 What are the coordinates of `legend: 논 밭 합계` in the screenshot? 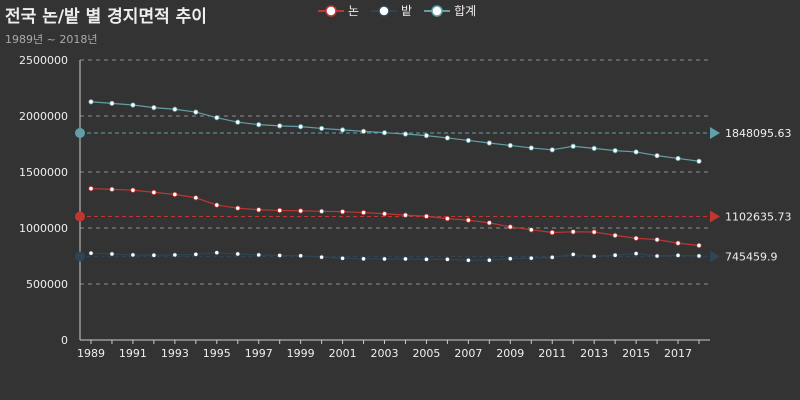 It's located at (397, 10).